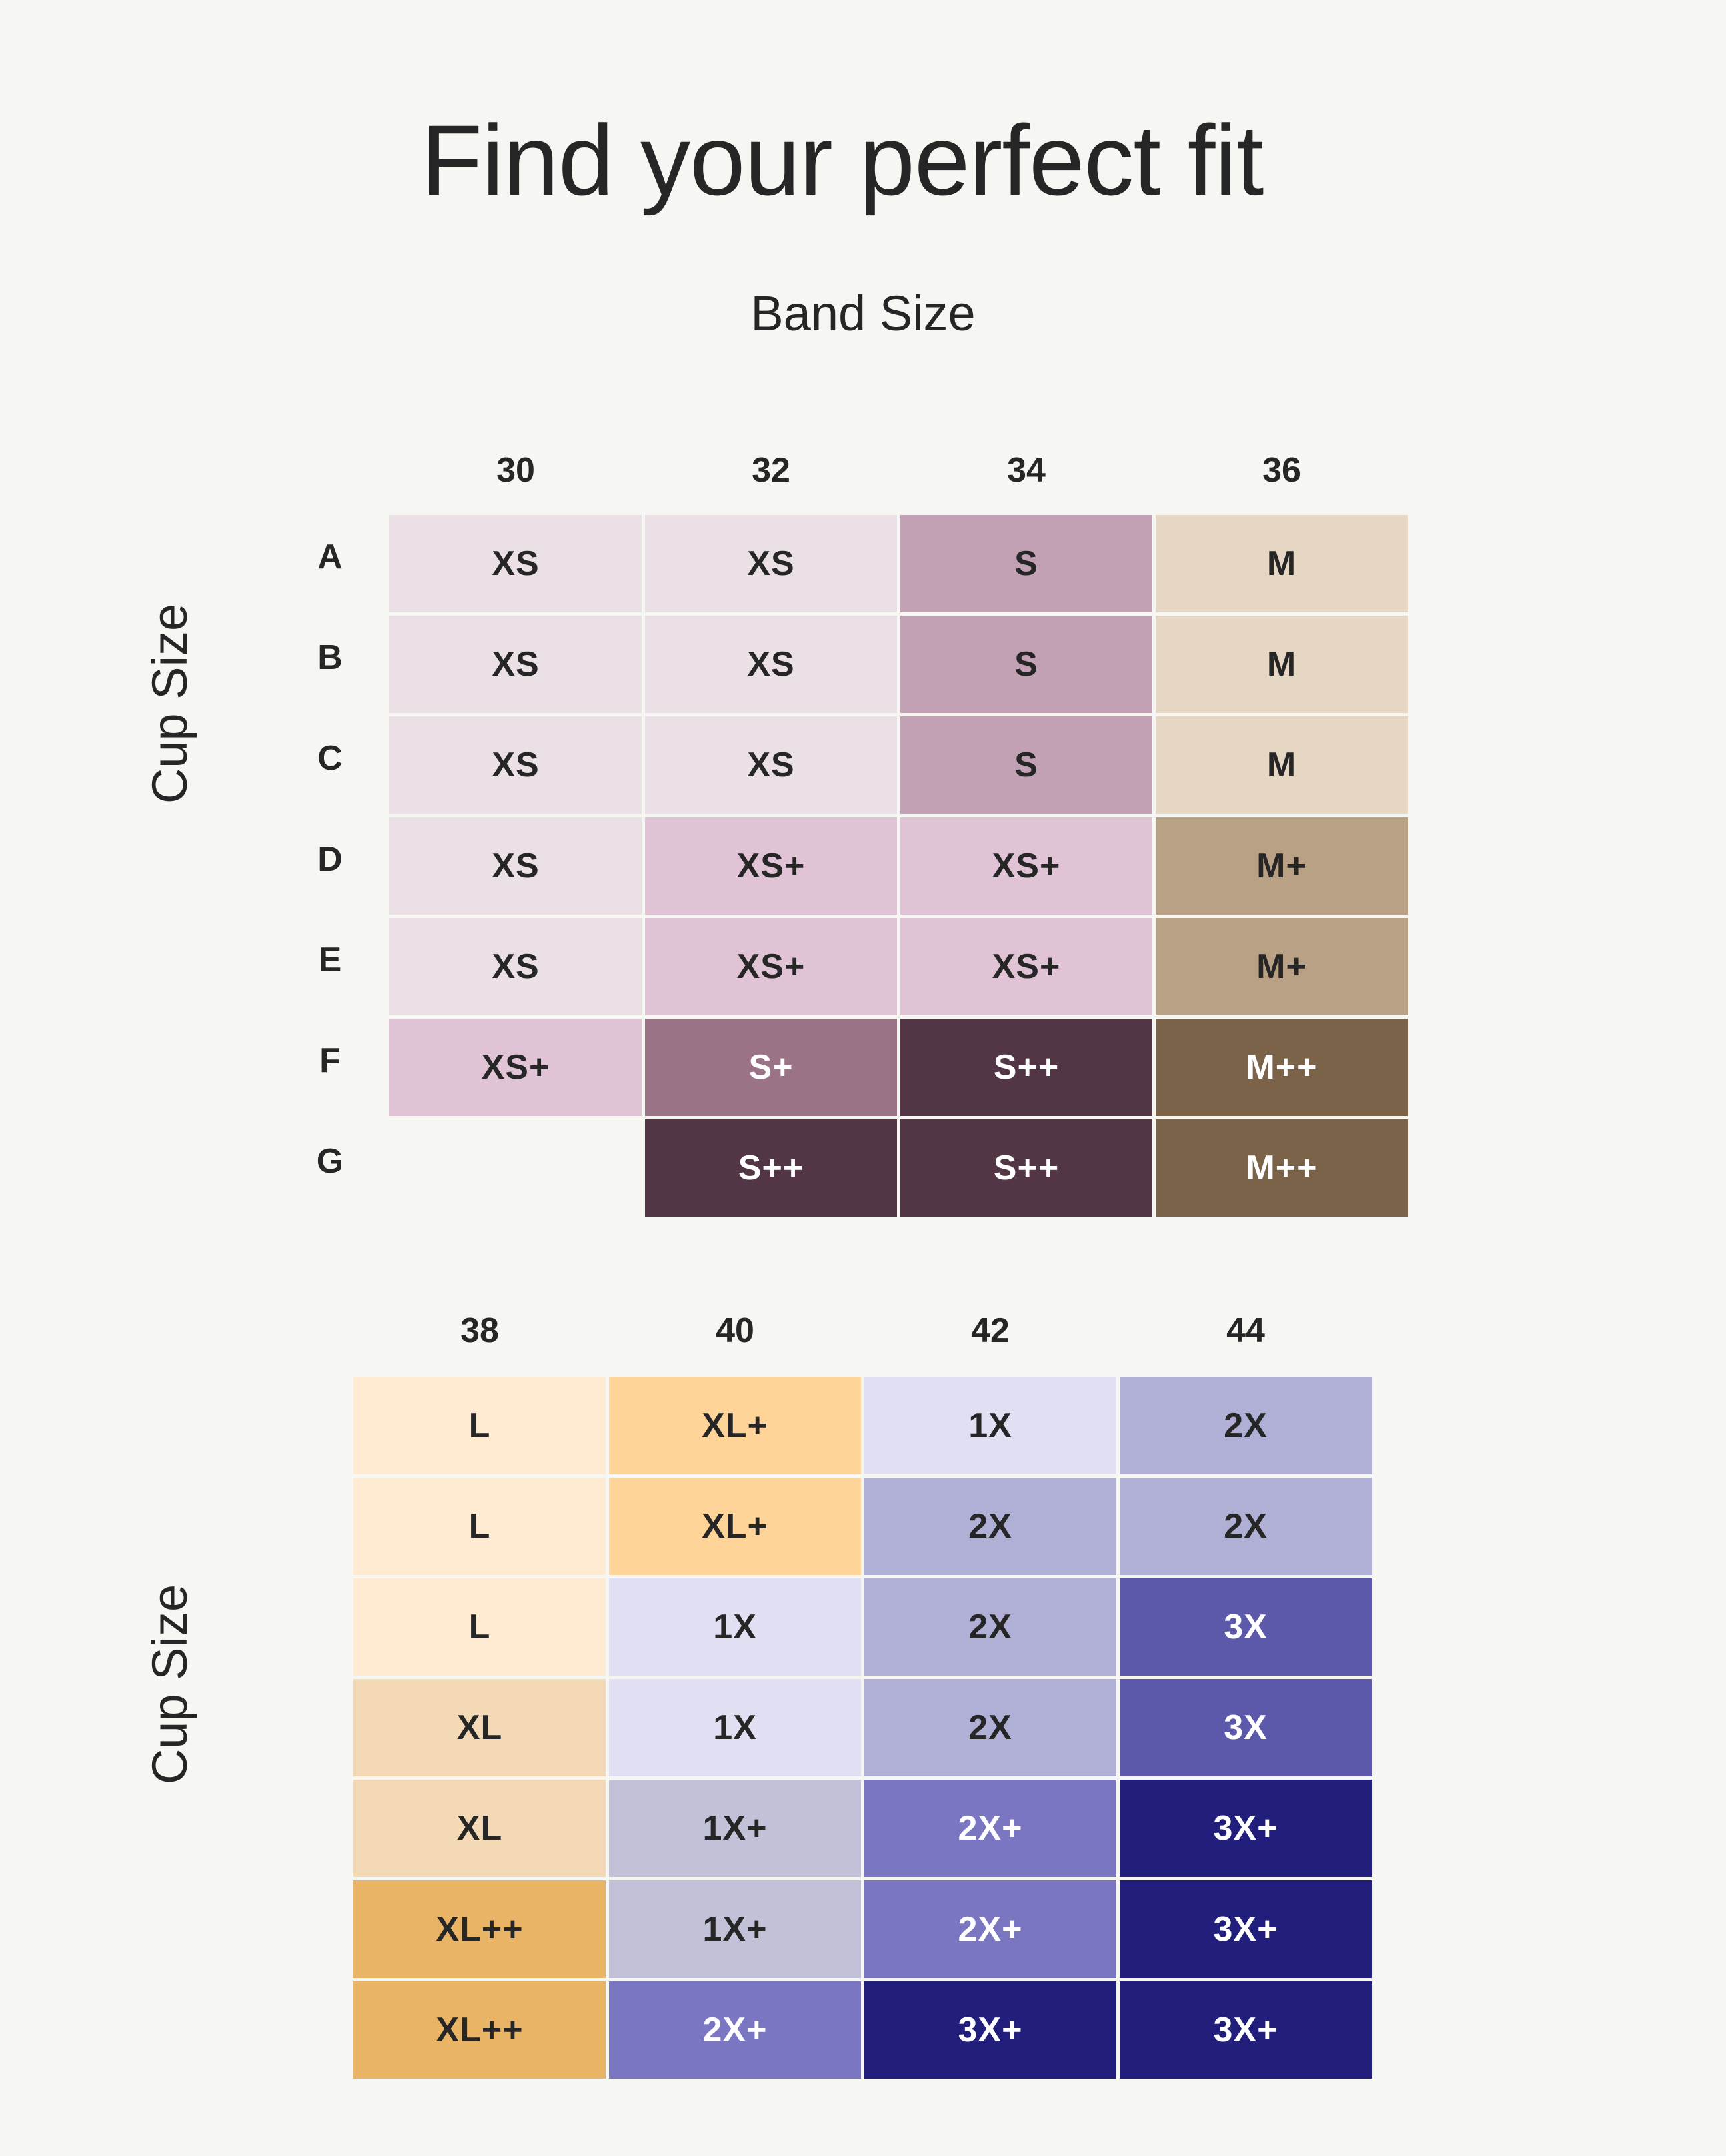 This screenshot has height=2156, width=1726. What do you see at coordinates (771, 470) in the screenshot?
I see `band-size-header: 32` at bounding box center [771, 470].